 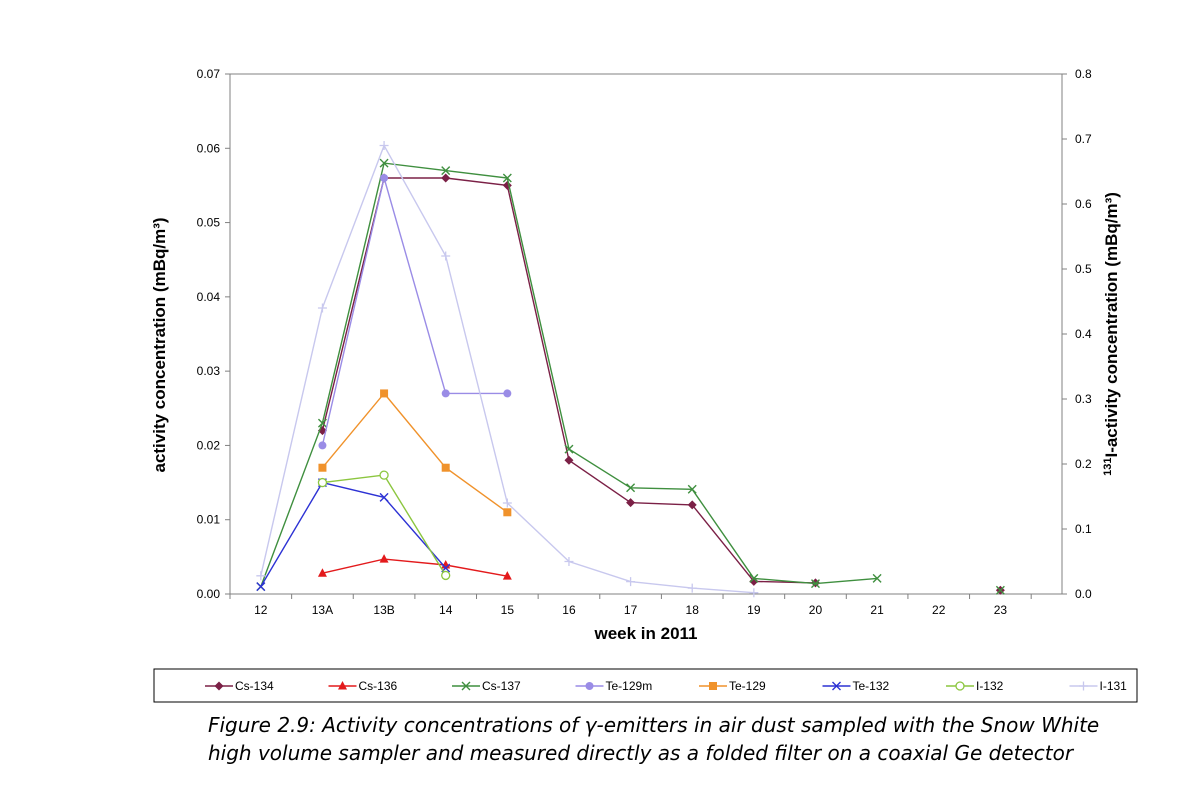 I want to click on y-tick-label: 0.02, so click(x=209, y=445).